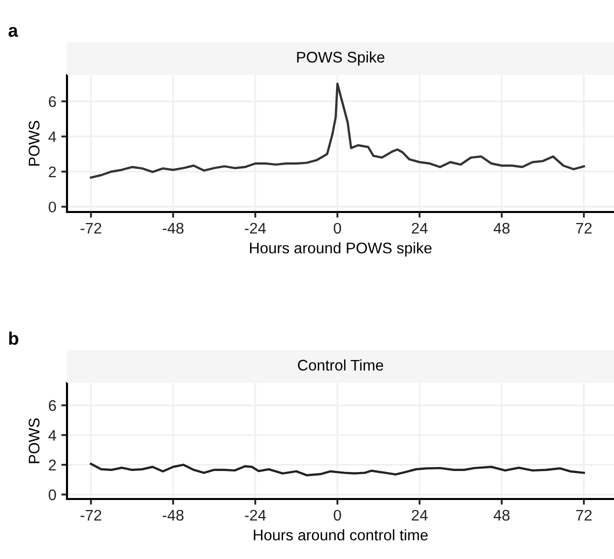  What do you see at coordinates (13, 338) in the screenshot?
I see `text: b` at bounding box center [13, 338].